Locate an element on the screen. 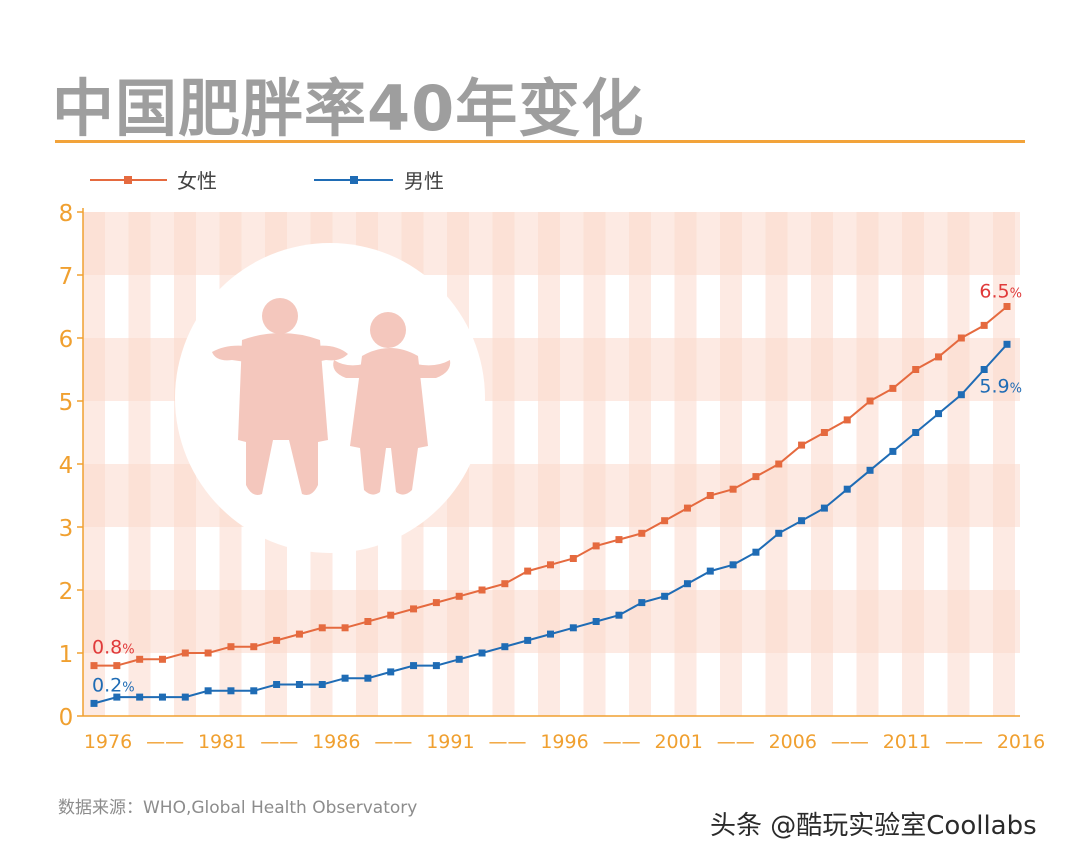  title-divider is located at coordinates (540, 141).